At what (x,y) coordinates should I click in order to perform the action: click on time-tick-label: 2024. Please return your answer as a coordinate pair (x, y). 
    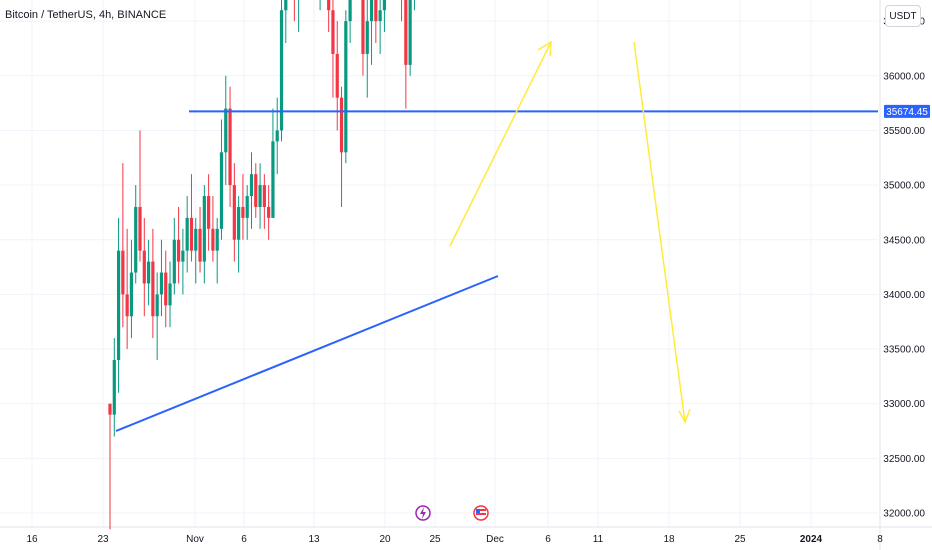
    Looking at the image, I should click on (811, 539).